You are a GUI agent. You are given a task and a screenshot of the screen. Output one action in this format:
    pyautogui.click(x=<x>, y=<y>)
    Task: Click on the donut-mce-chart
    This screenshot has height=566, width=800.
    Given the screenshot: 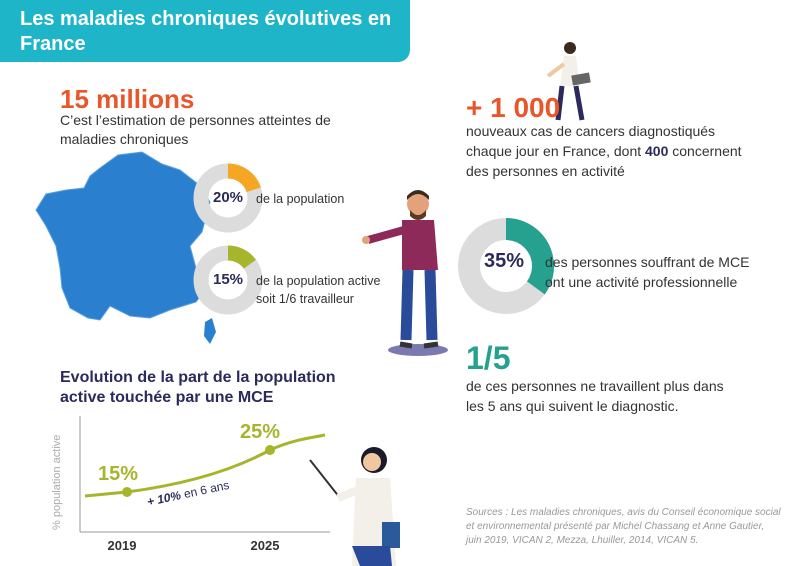 What is the action you would take?
    pyautogui.click(x=506, y=266)
    